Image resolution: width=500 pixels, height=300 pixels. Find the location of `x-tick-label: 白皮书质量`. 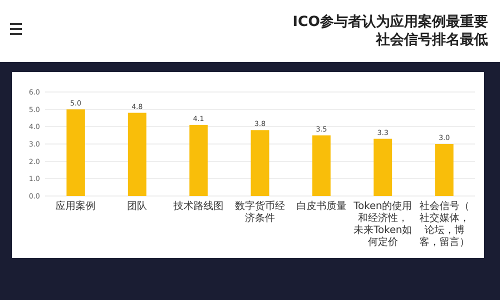

x-tick-label: 白皮书质量 is located at coordinates (321, 206).